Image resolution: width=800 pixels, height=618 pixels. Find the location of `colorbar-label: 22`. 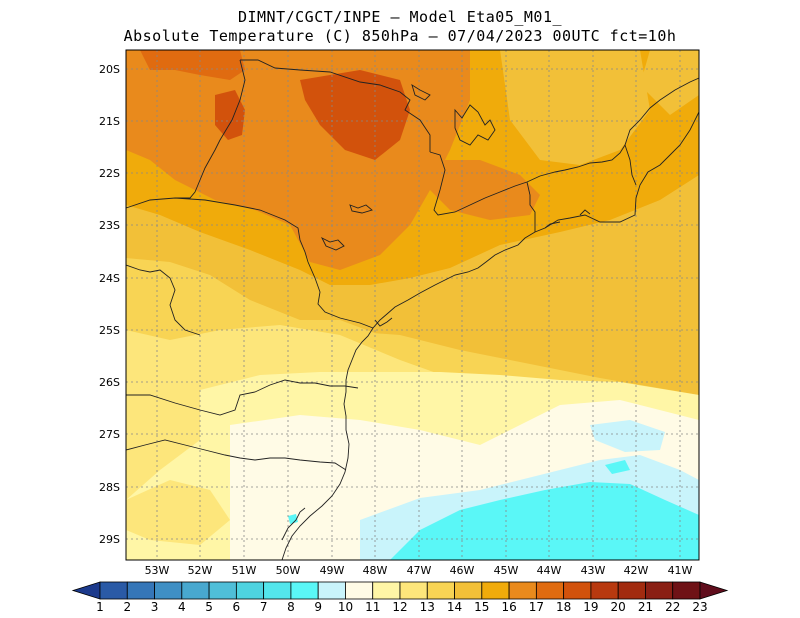

colorbar-label: 22 is located at coordinates (672, 607).